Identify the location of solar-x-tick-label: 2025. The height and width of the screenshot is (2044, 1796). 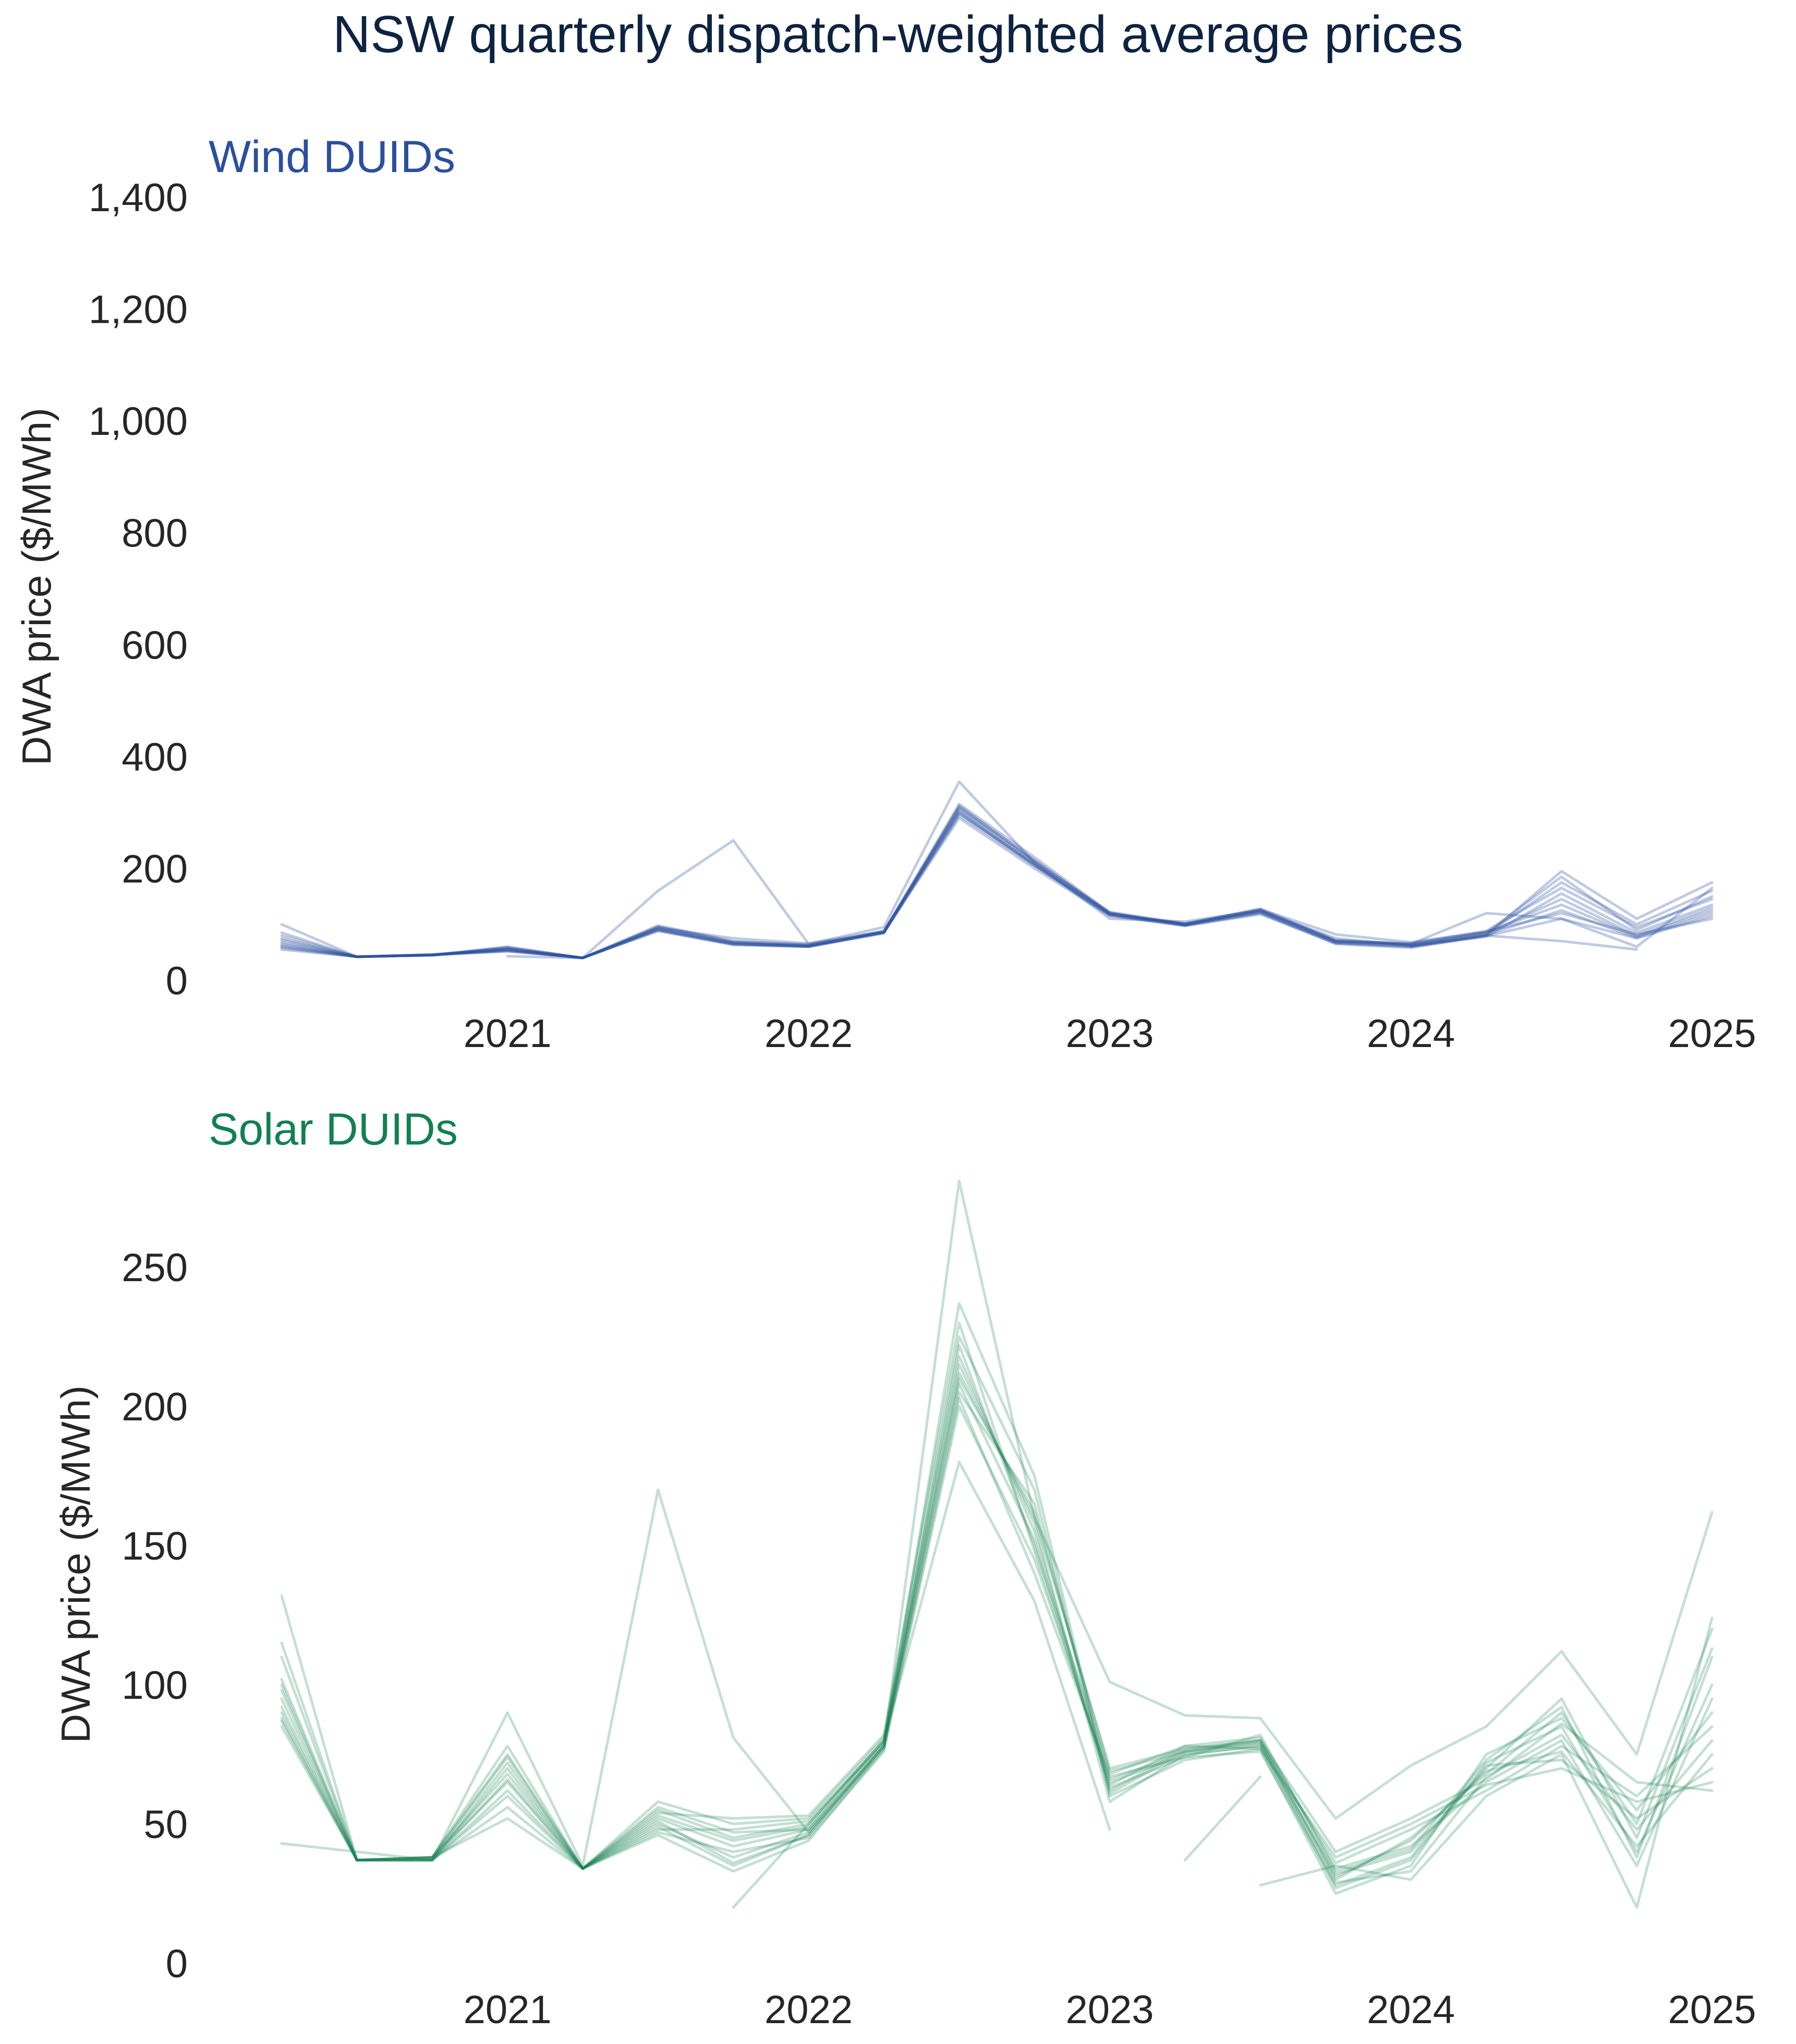
(1712, 2010).